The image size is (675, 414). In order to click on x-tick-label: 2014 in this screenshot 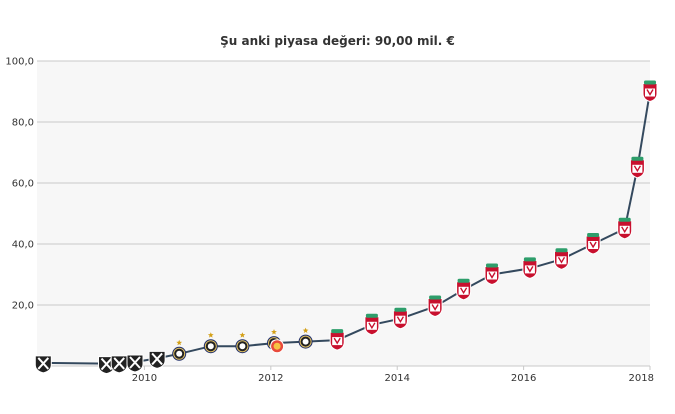, I will do `click(396, 378)`.